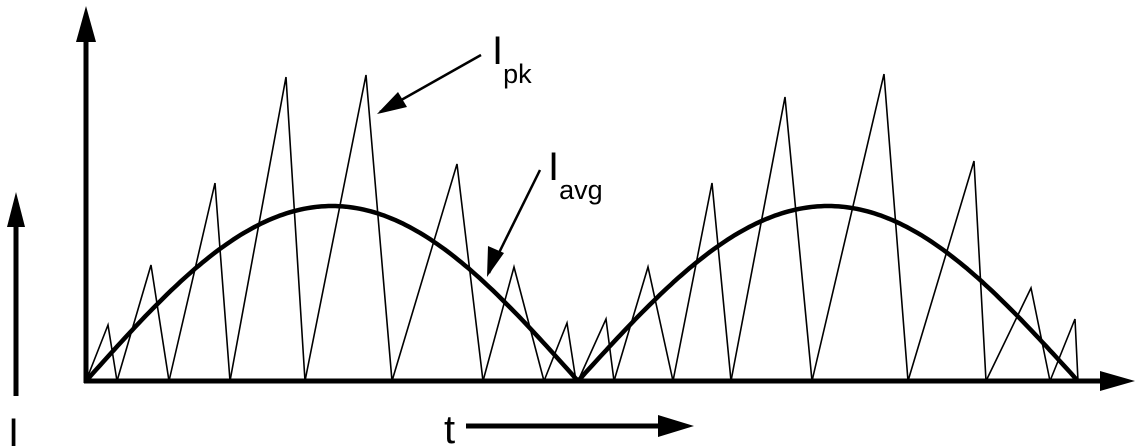 This screenshot has height=447, width=1138. Describe the element at coordinates (392, 103) in the screenshot. I see `peak-pointer-arrowhead` at that location.